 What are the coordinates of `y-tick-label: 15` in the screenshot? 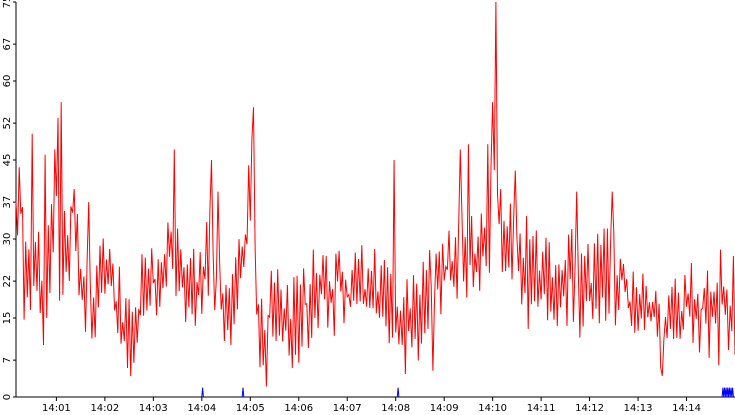 It's located at (7, 318).